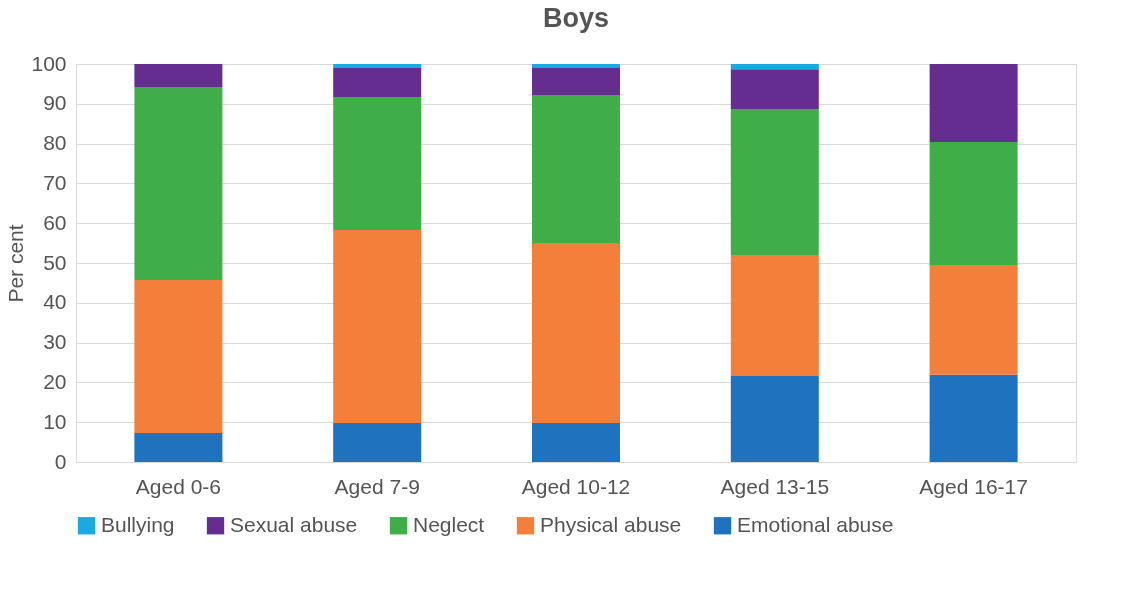 The height and width of the screenshot is (596, 1130). Describe the element at coordinates (55, 381) in the screenshot. I see `y-tick-label: 20` at that location.